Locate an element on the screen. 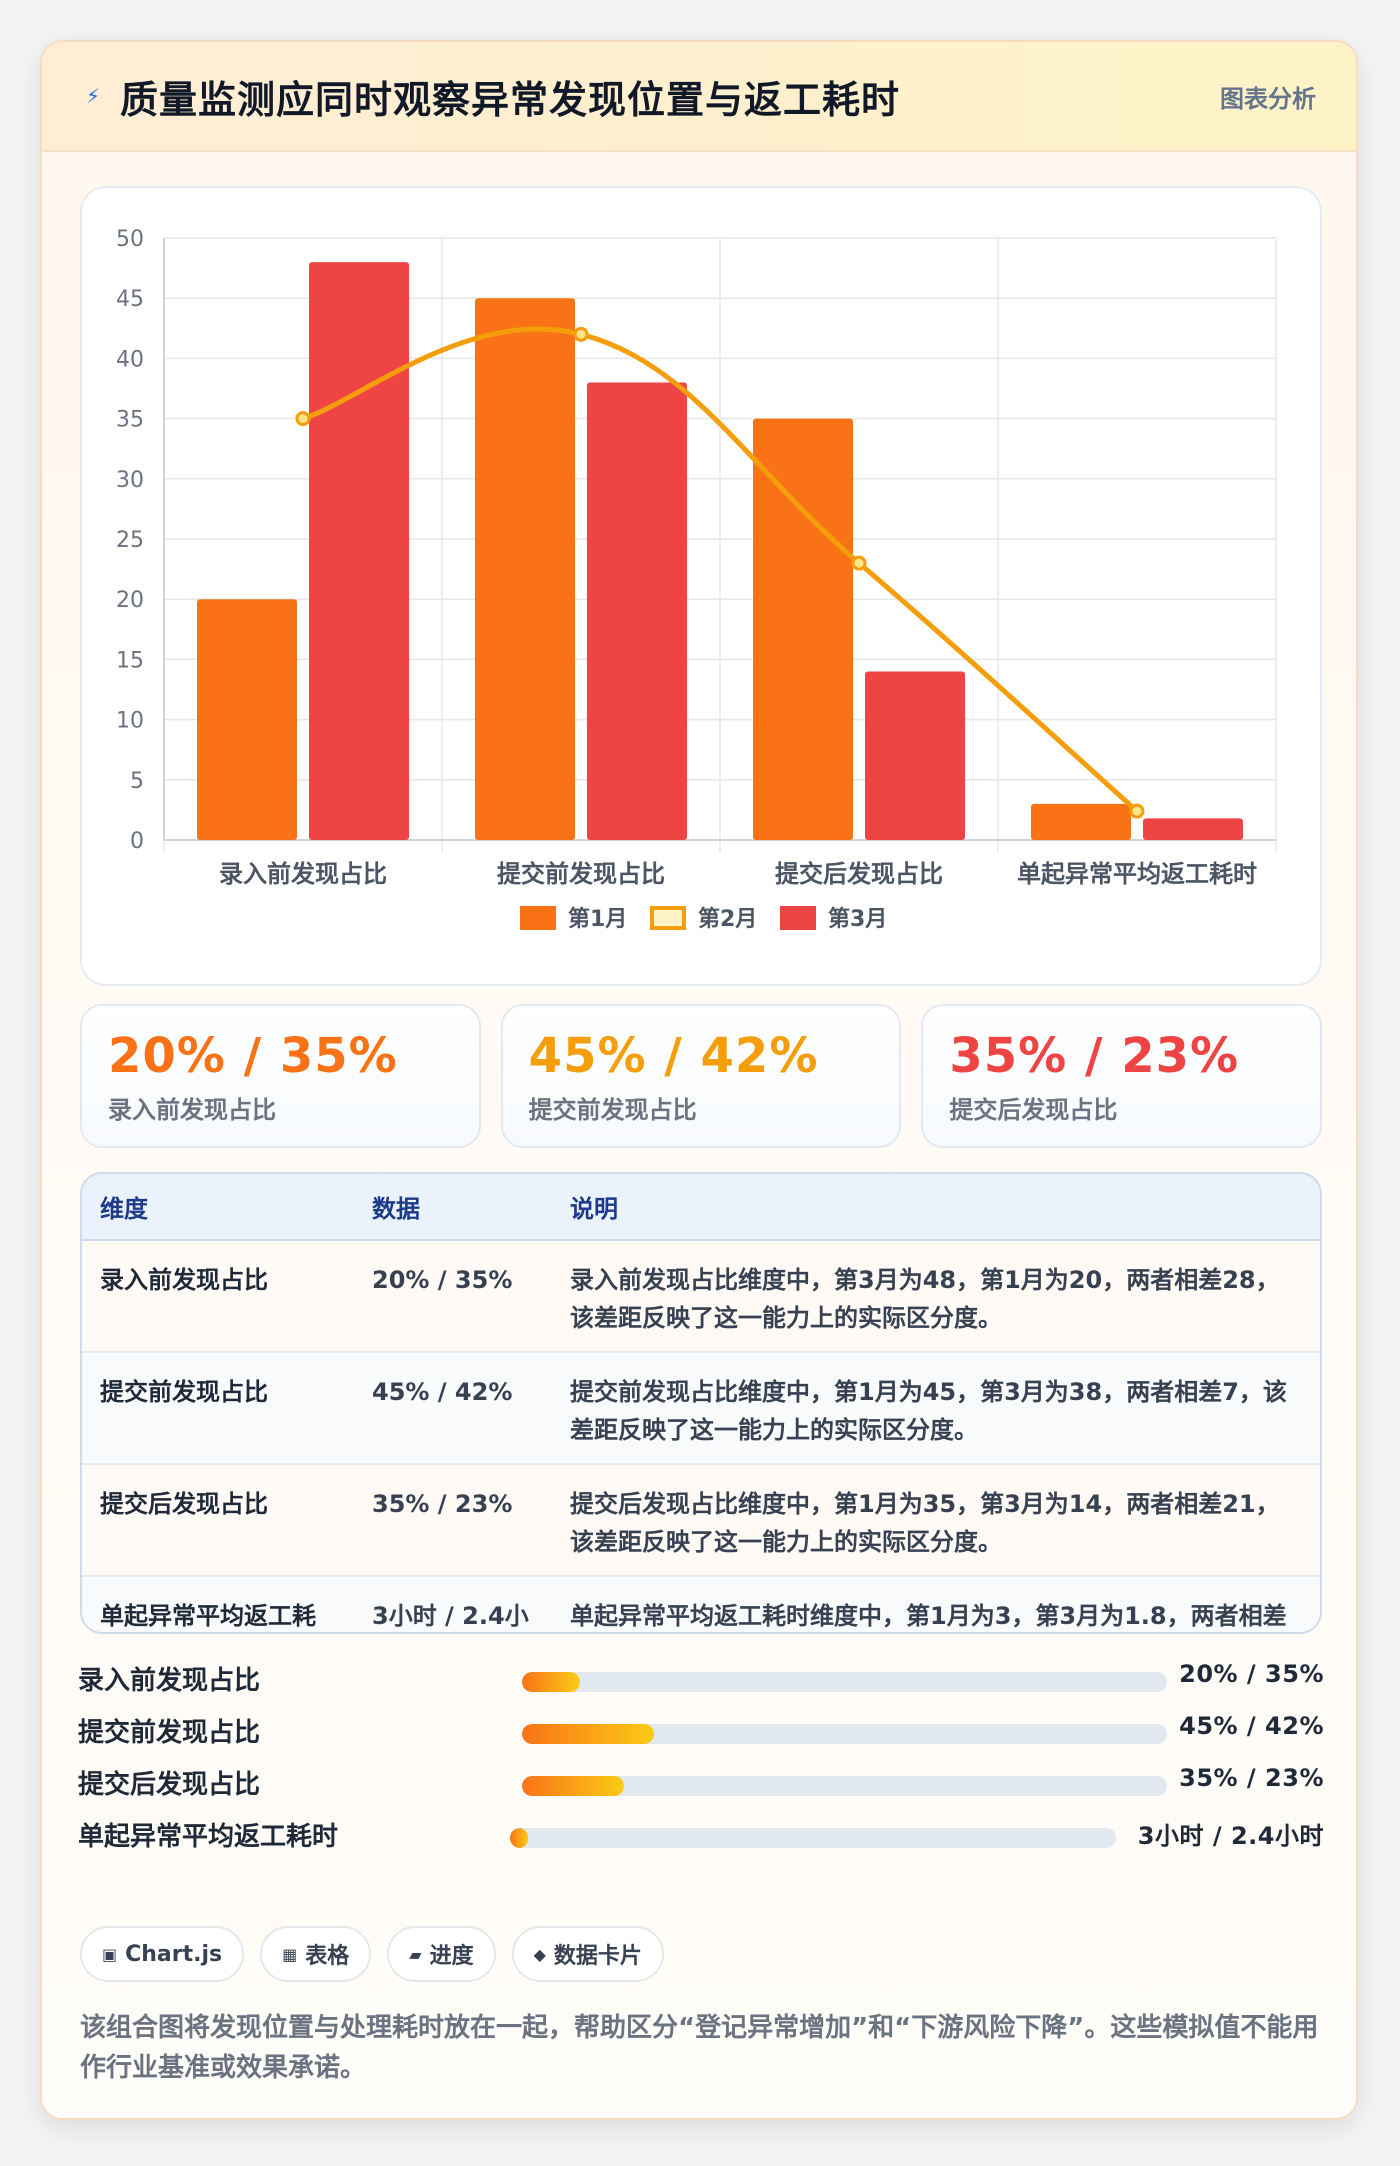 The width and height of the screenshot is (1400, 2166). progress-row: 单起异常平均返工耗时 3小时 / 2.4小时 is located at coordinates (701, 1834).